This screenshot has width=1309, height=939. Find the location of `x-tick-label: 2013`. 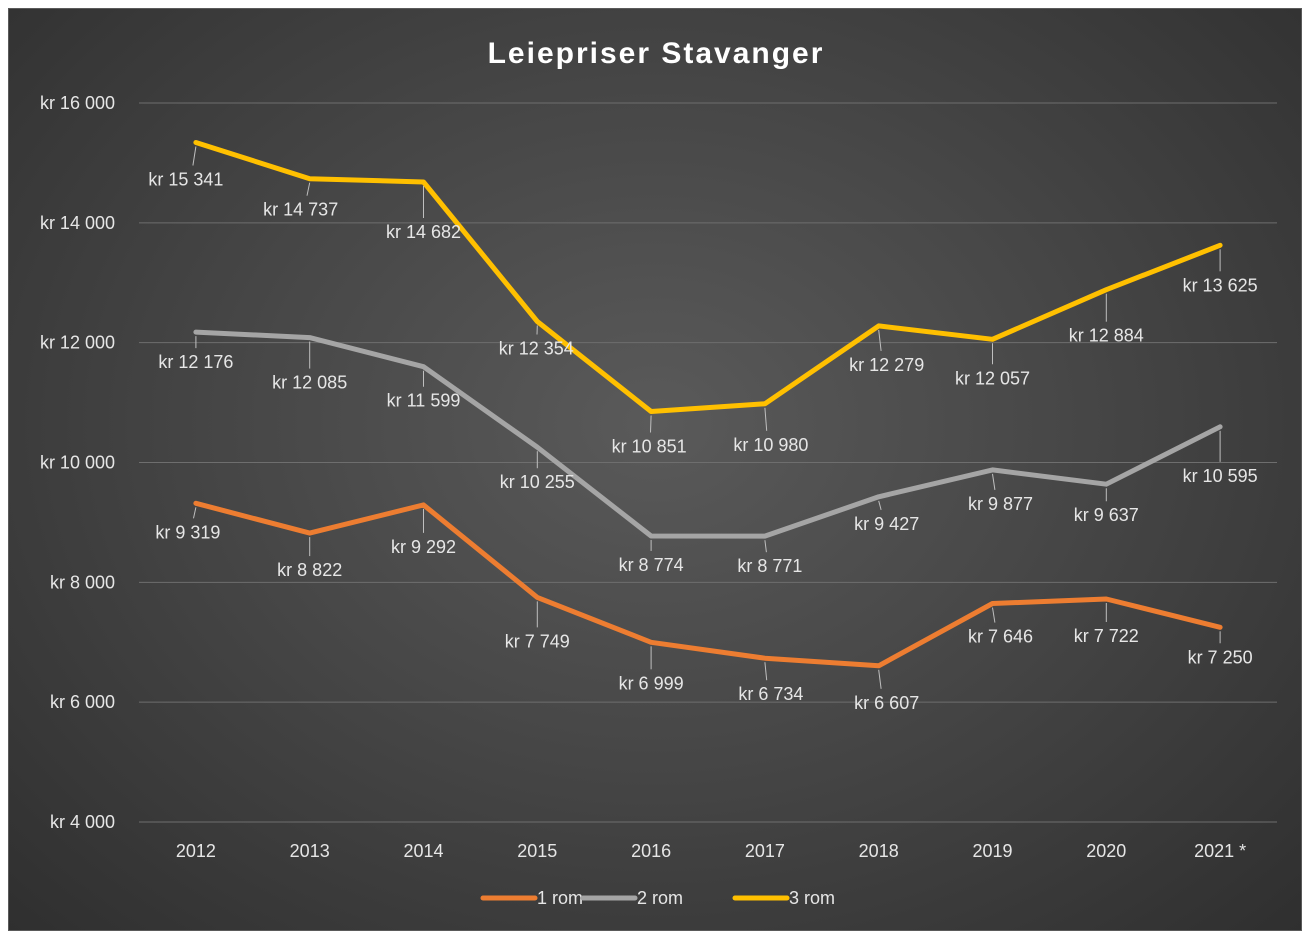

x-tick-label: 2013 is located at coordinates (310, 851).